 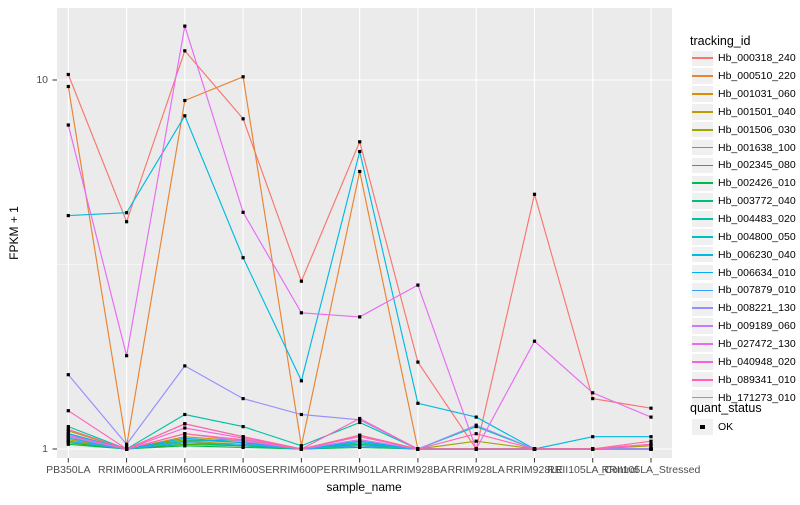 I want to click on legend-entry-Hb_000318_240: Hb_000318_240, so click(x=744, y=58).